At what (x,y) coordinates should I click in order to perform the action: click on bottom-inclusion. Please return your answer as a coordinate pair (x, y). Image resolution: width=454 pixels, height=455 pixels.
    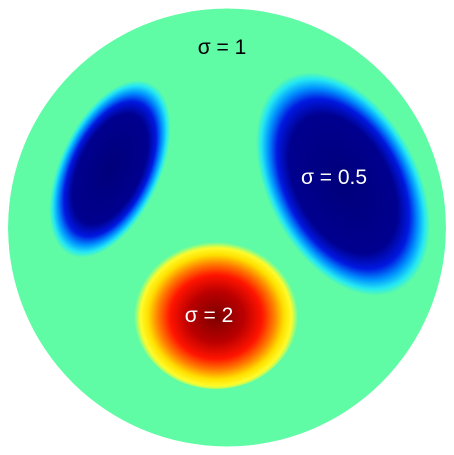
    Looking at the image, I should click on (216, 314).